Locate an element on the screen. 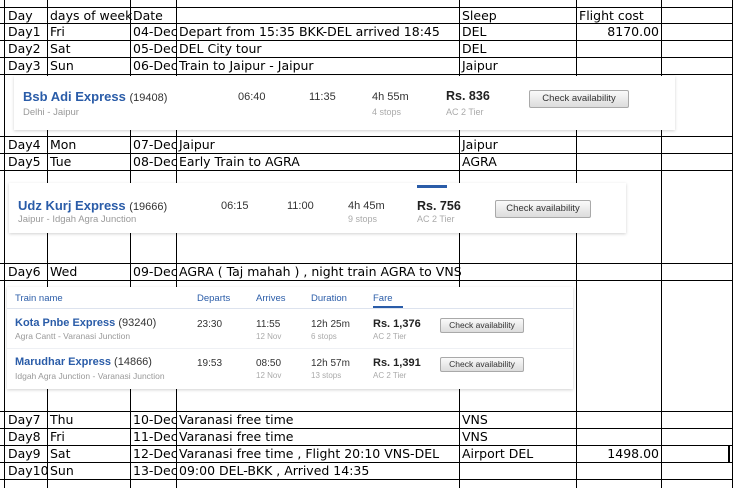  cell-day: Day3 is located at coordinates (24, 65).